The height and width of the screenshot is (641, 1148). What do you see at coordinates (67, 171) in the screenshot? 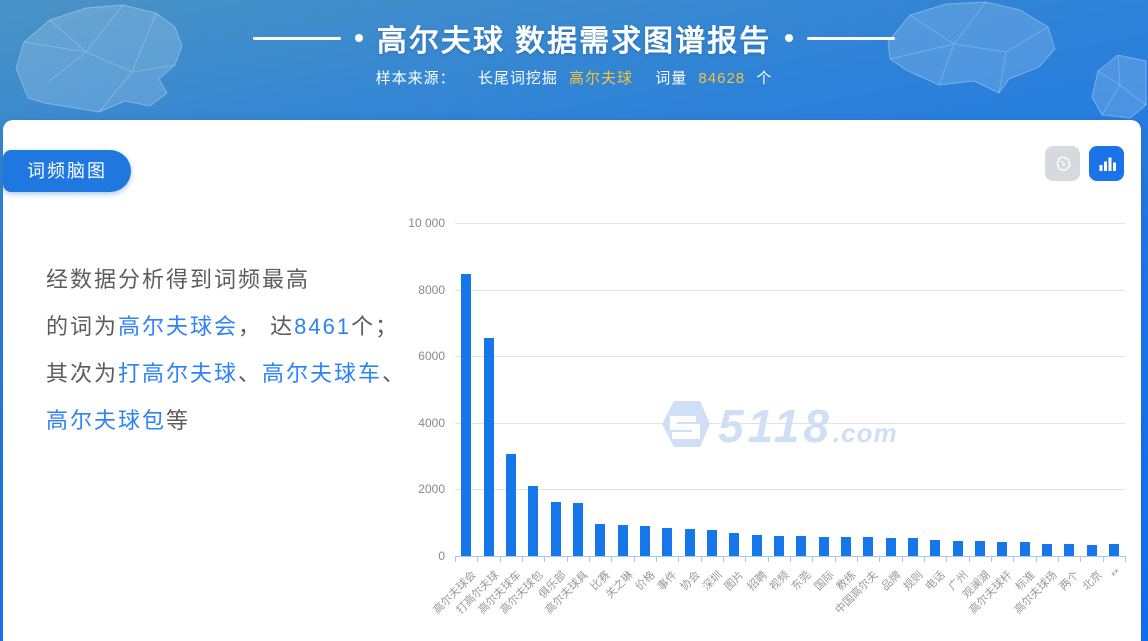
I see `tab-word-frequency-map: 词频脑图` at bounding box center [67, 171].